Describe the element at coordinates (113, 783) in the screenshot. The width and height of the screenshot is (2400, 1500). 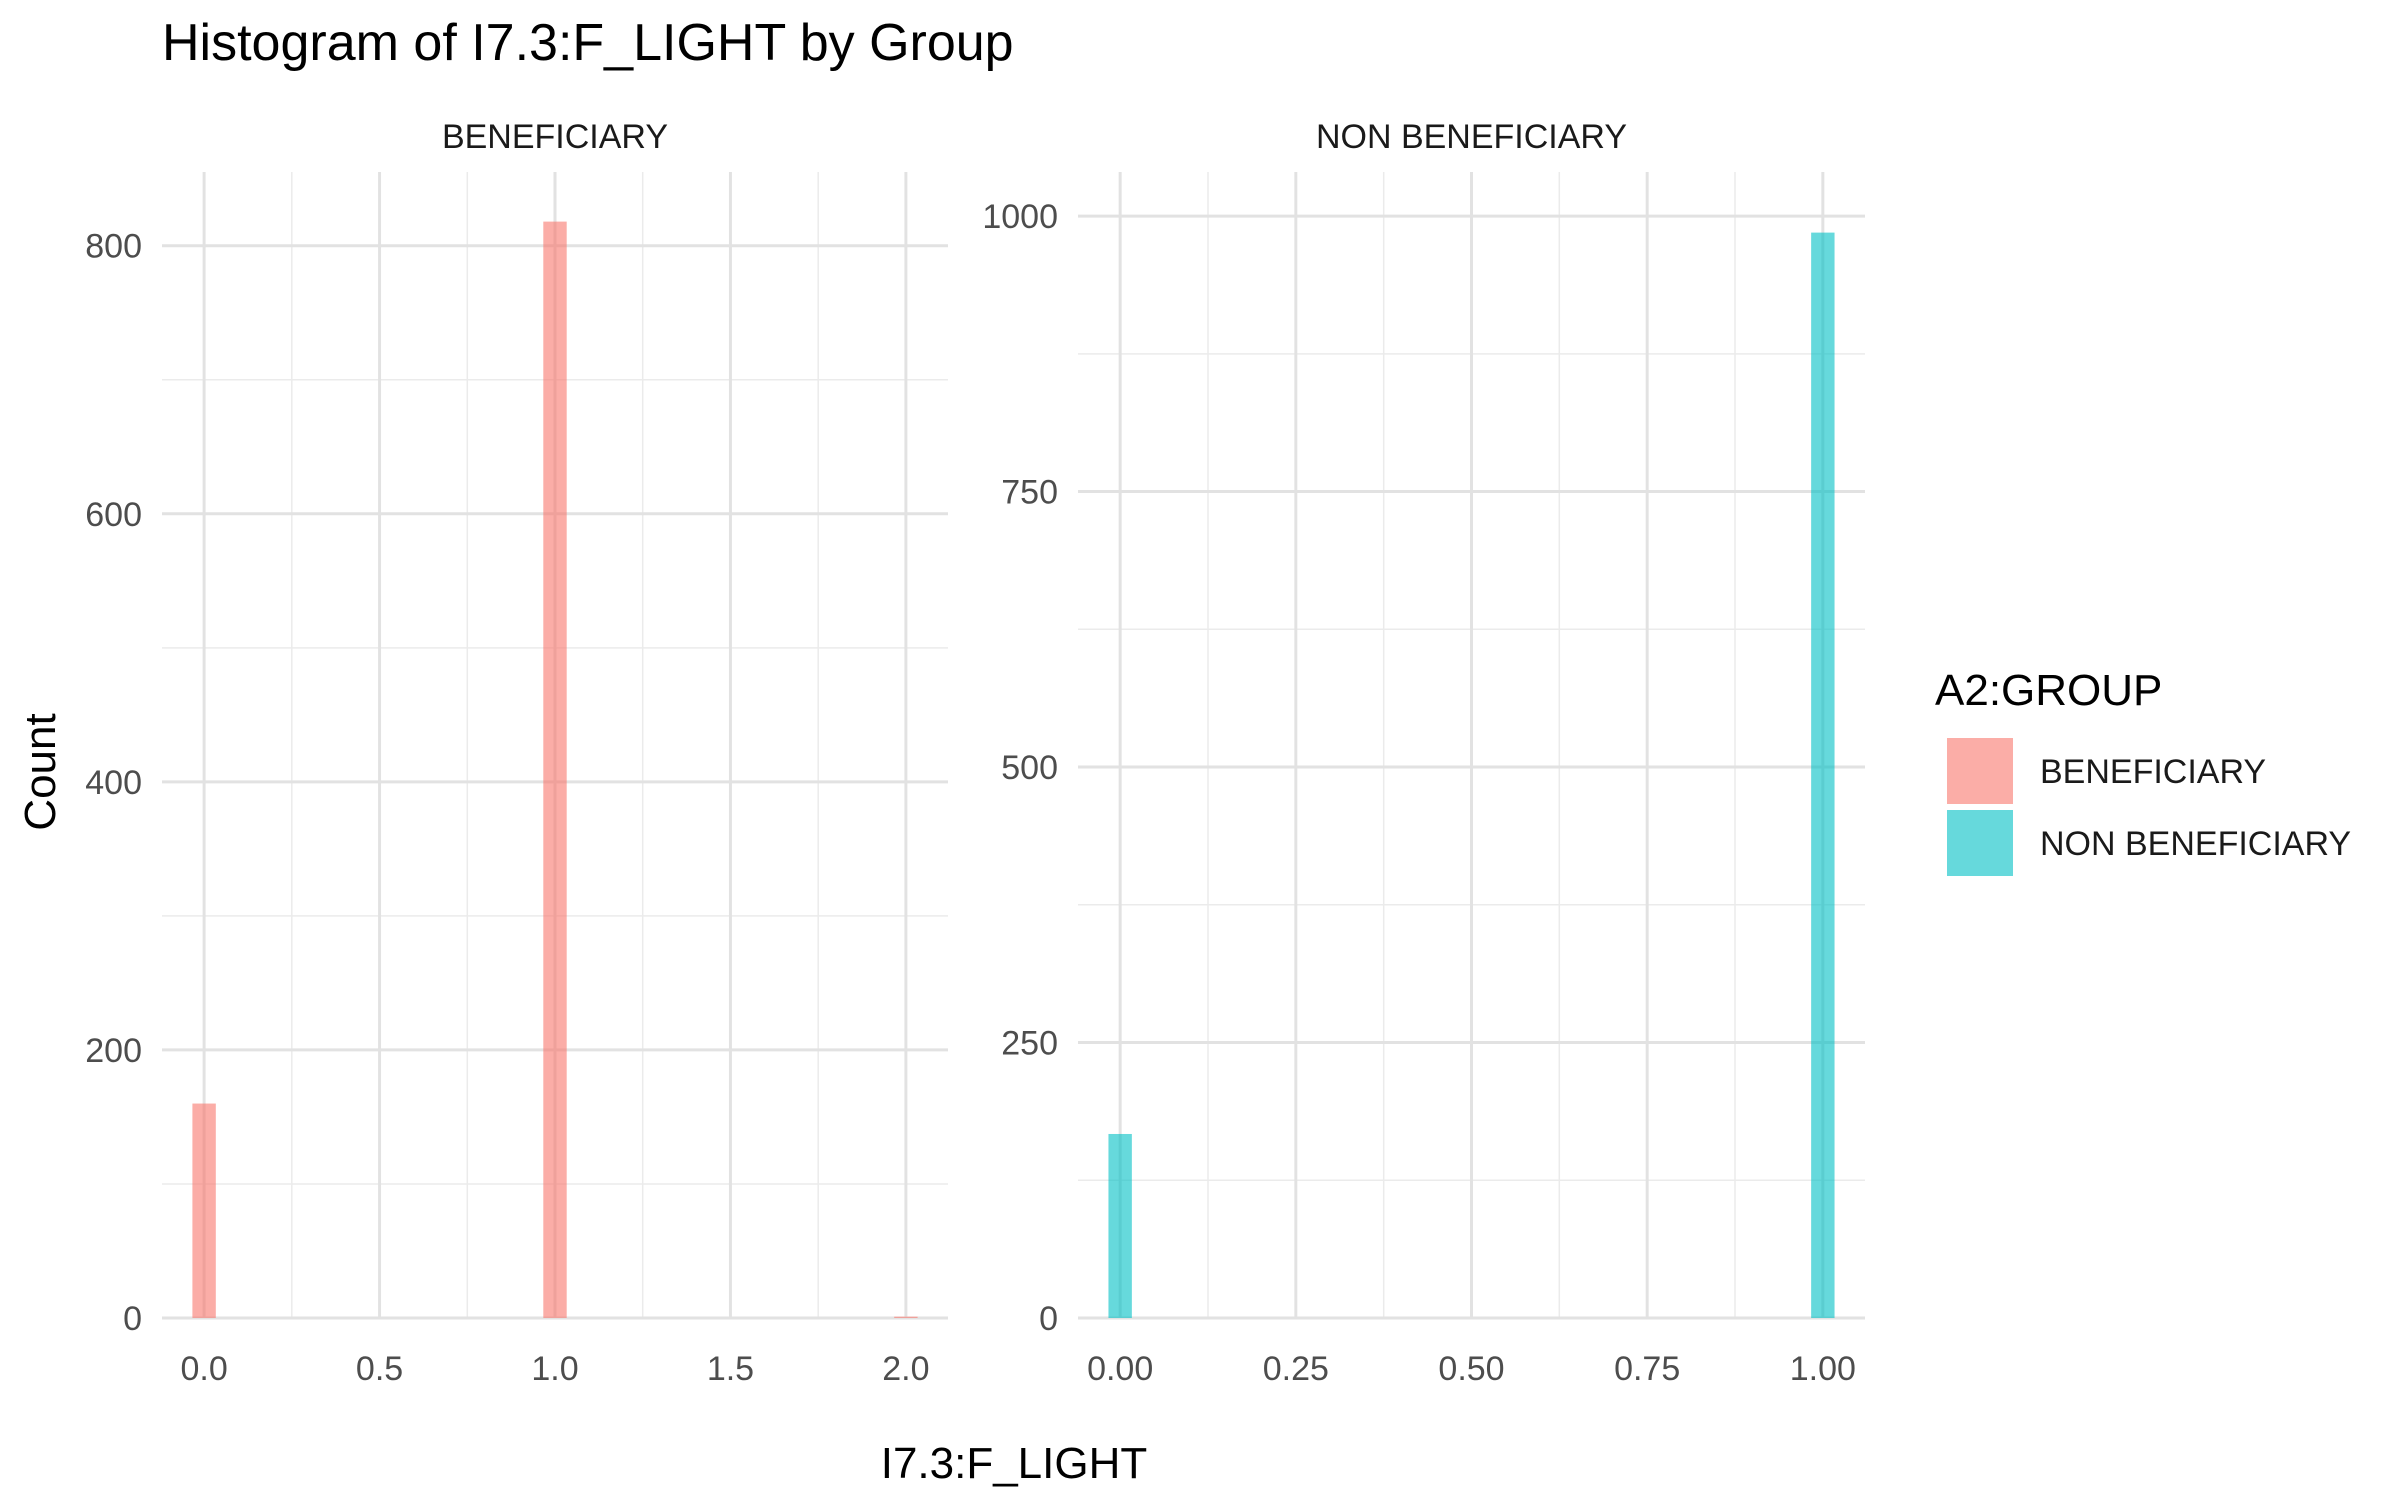
I see `y-tick-label: 400` at that location.